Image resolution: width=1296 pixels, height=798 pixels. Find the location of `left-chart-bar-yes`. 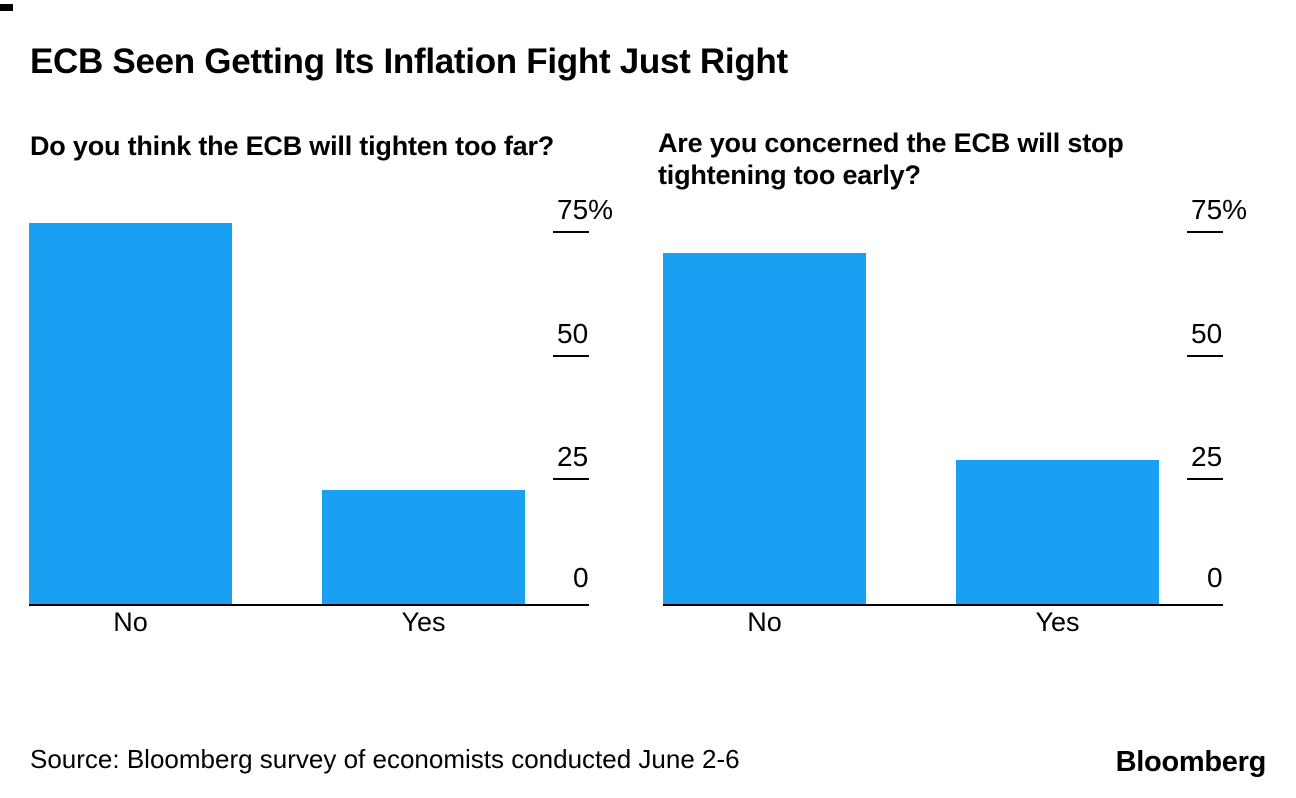

left-chart-bar-yes is located at coordinates (423, 547).